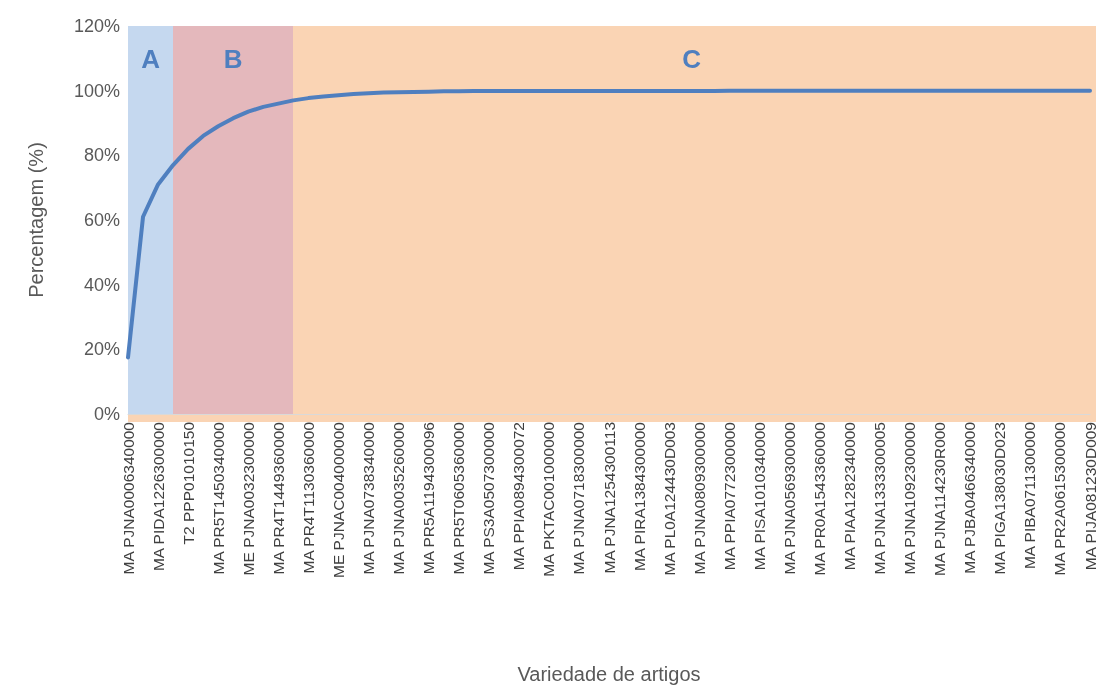 This screenshot has height=689, width=1098. Describe the element at coordinates (36, 220) in the screenshot. I see `y-axis-title: Percentagem (%)` at that location.